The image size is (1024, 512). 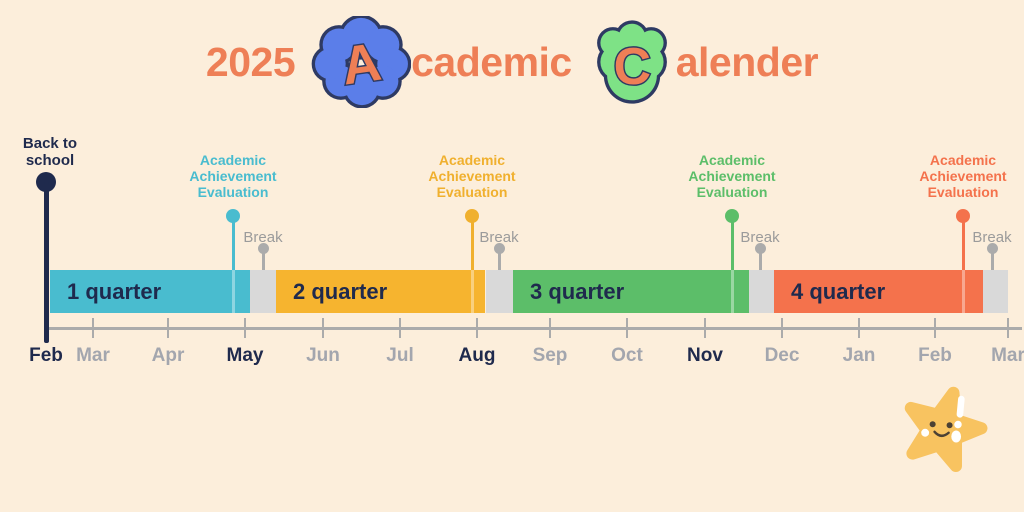 What do you see at coordinates (935, 328) in the screenshot?
I see `axis-tick-feb` at bounding box center [935, 328].